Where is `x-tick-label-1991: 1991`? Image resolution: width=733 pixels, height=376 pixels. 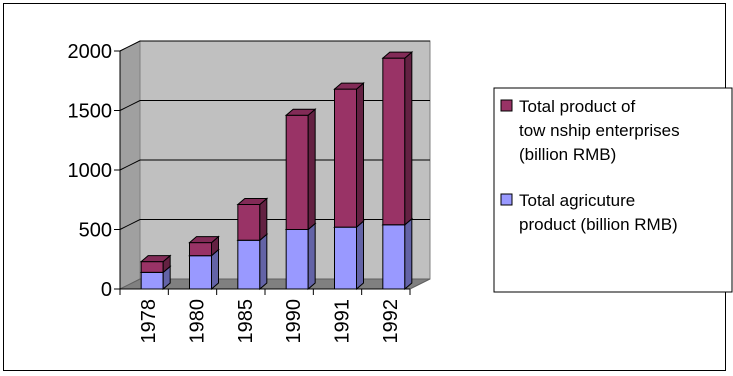 x-tick-label-1991: 1991 is located at coordinates (343, 321).